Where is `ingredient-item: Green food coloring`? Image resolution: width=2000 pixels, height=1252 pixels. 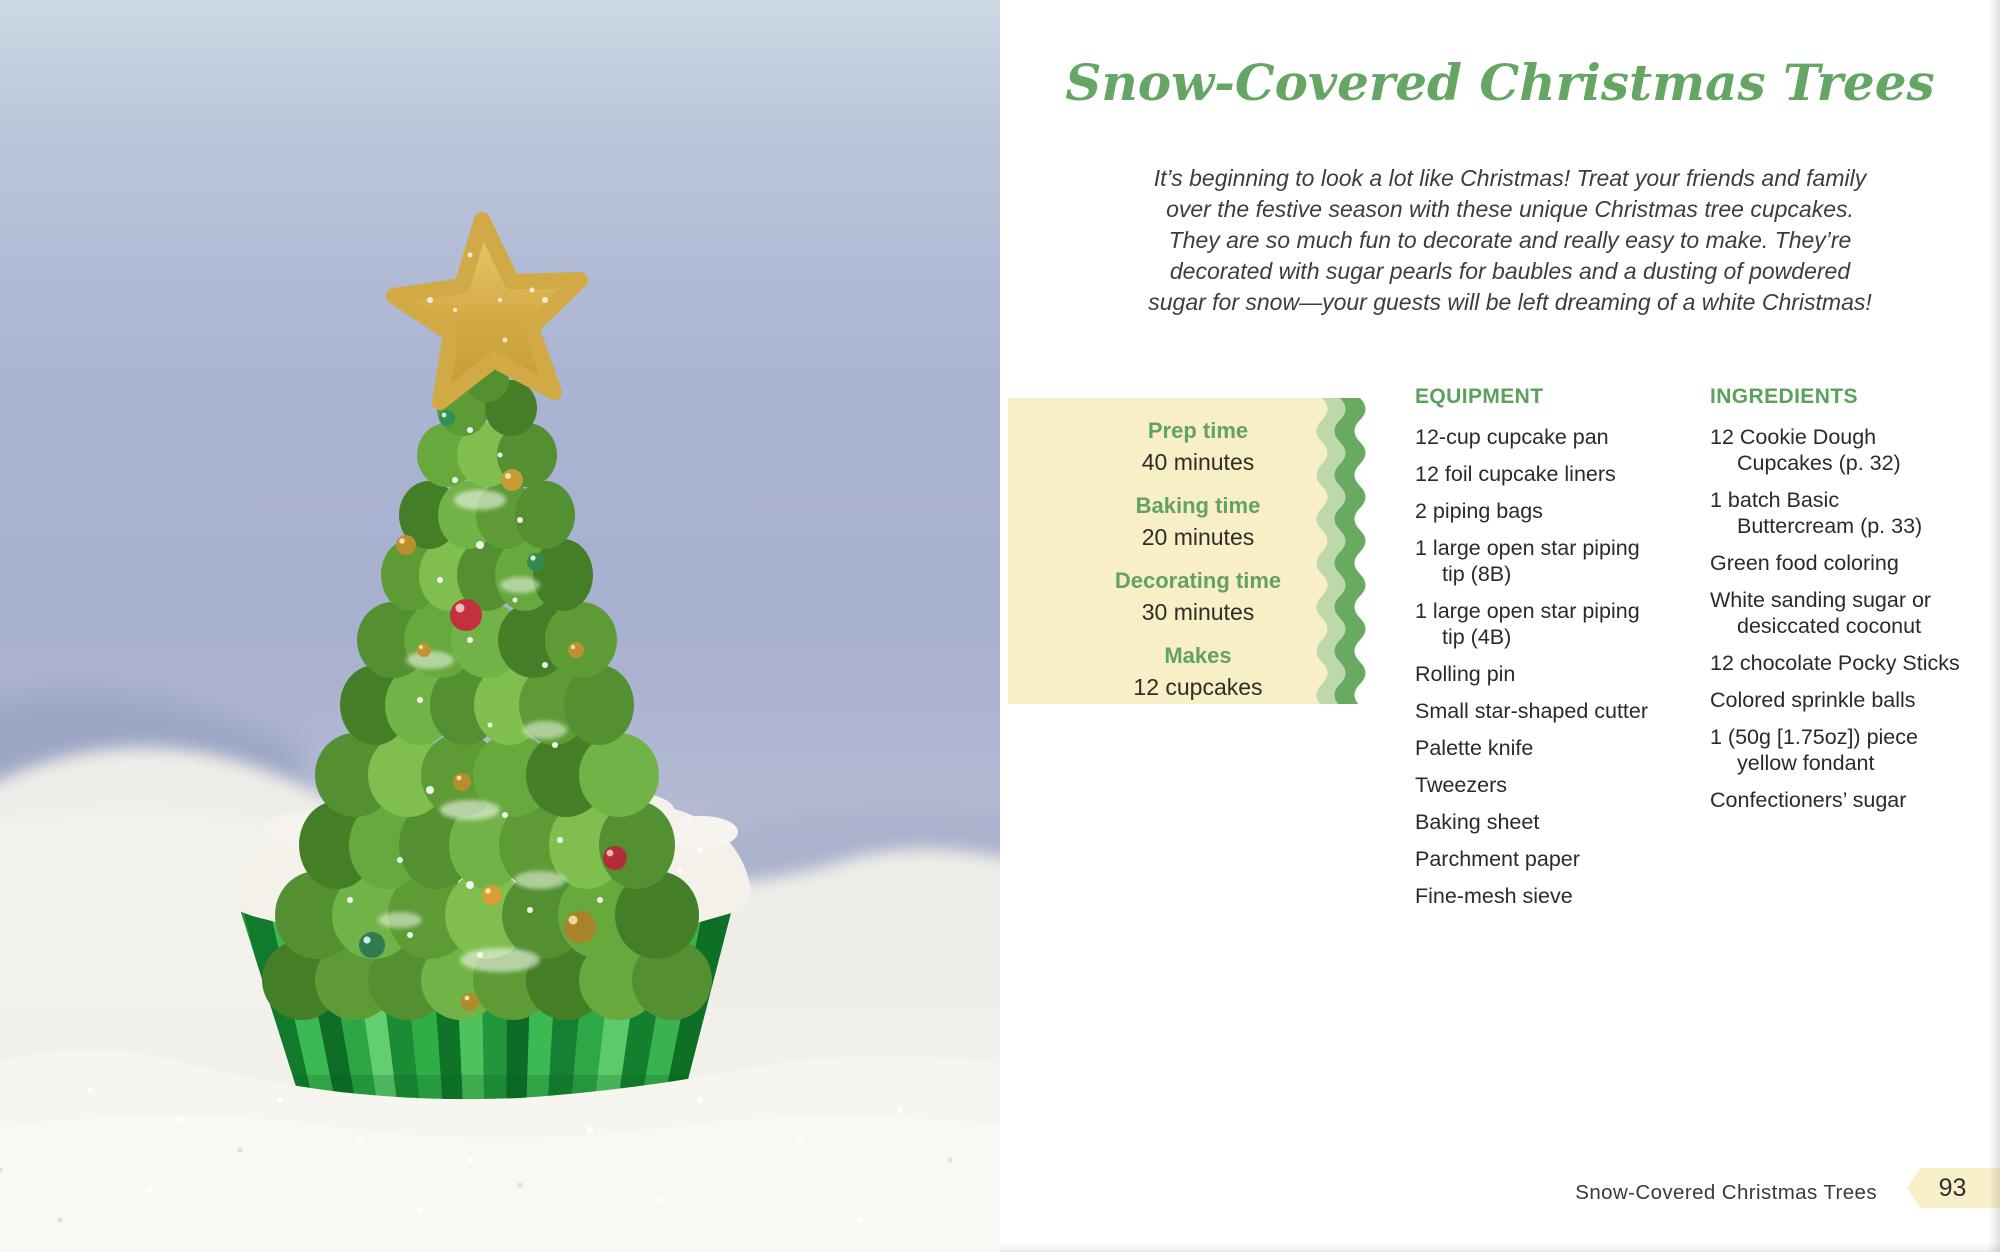 ingredient-item: Green food coloring is located at coordinates (1804, 563).